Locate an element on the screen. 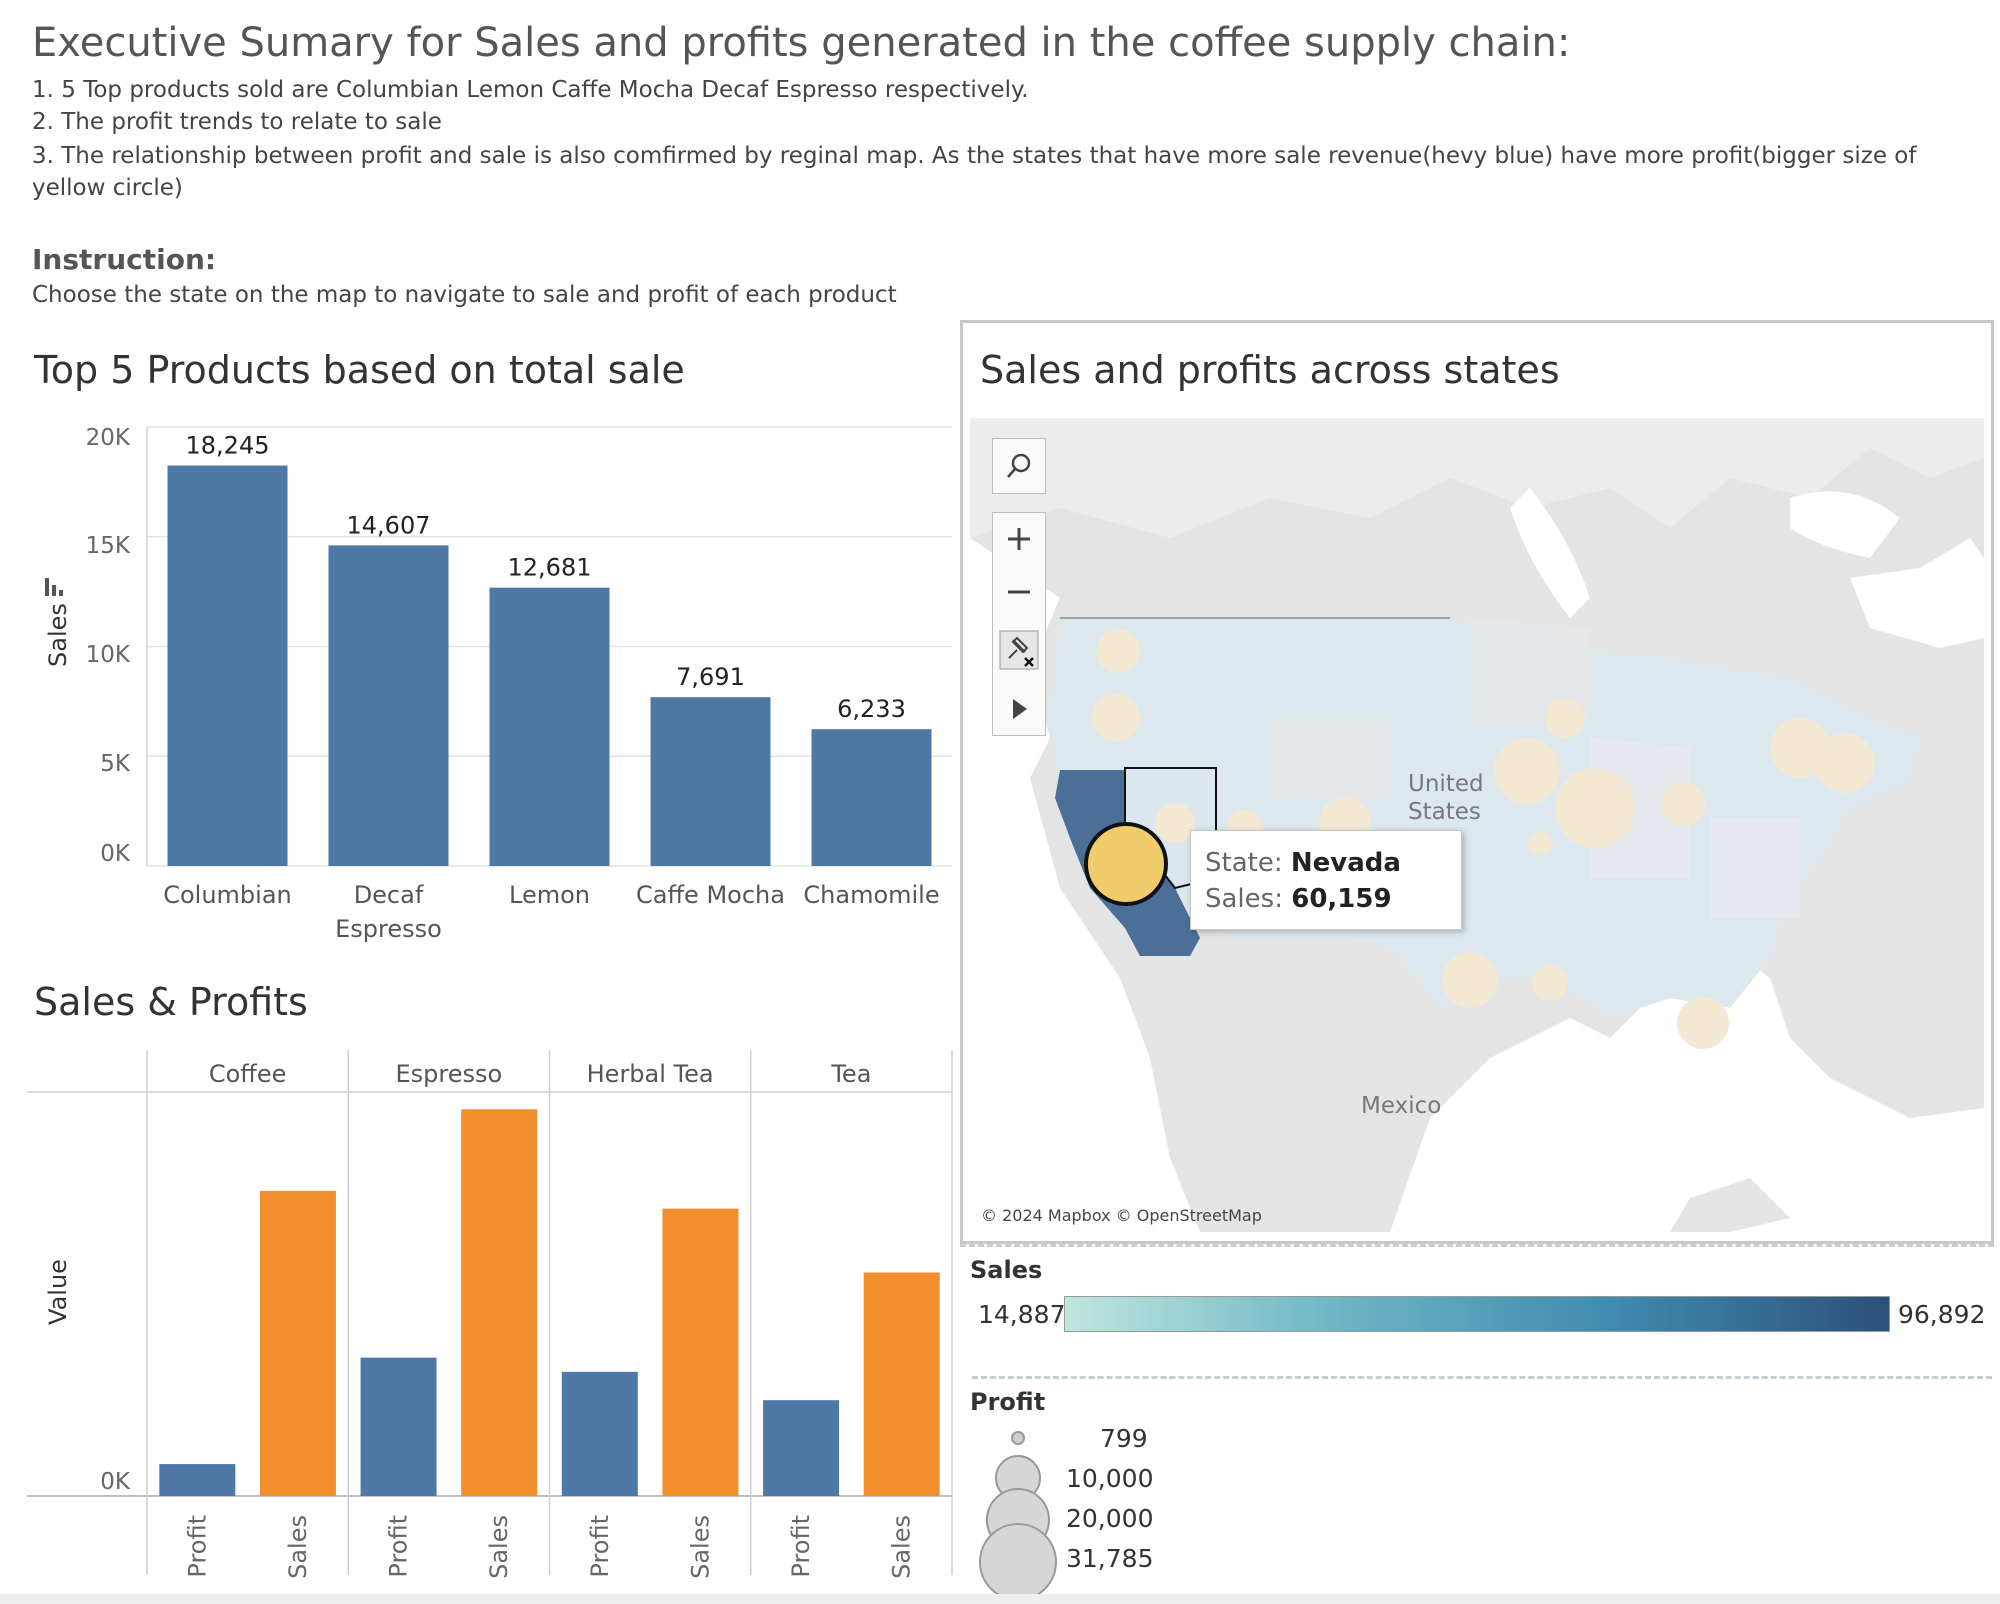  sp-group-header: Herbal Tea is located at coordinates (650, 1074).